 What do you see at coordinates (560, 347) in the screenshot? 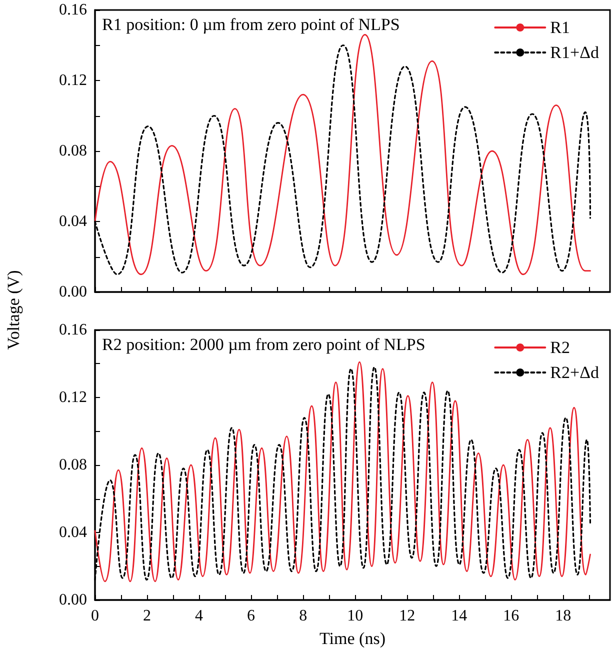
I see `legend-label: R2` at bounding box center [560, 347].